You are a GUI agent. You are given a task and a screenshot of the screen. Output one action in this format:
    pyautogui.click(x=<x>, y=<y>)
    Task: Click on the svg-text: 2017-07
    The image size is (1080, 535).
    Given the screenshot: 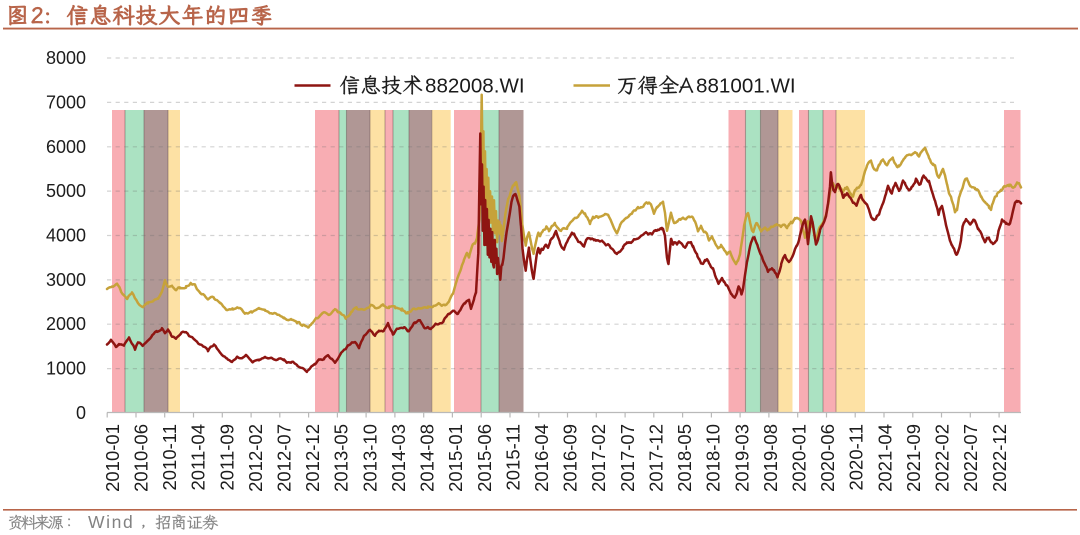 What is the action you would take?
    pyautogui.click(x=627, y=458)
    